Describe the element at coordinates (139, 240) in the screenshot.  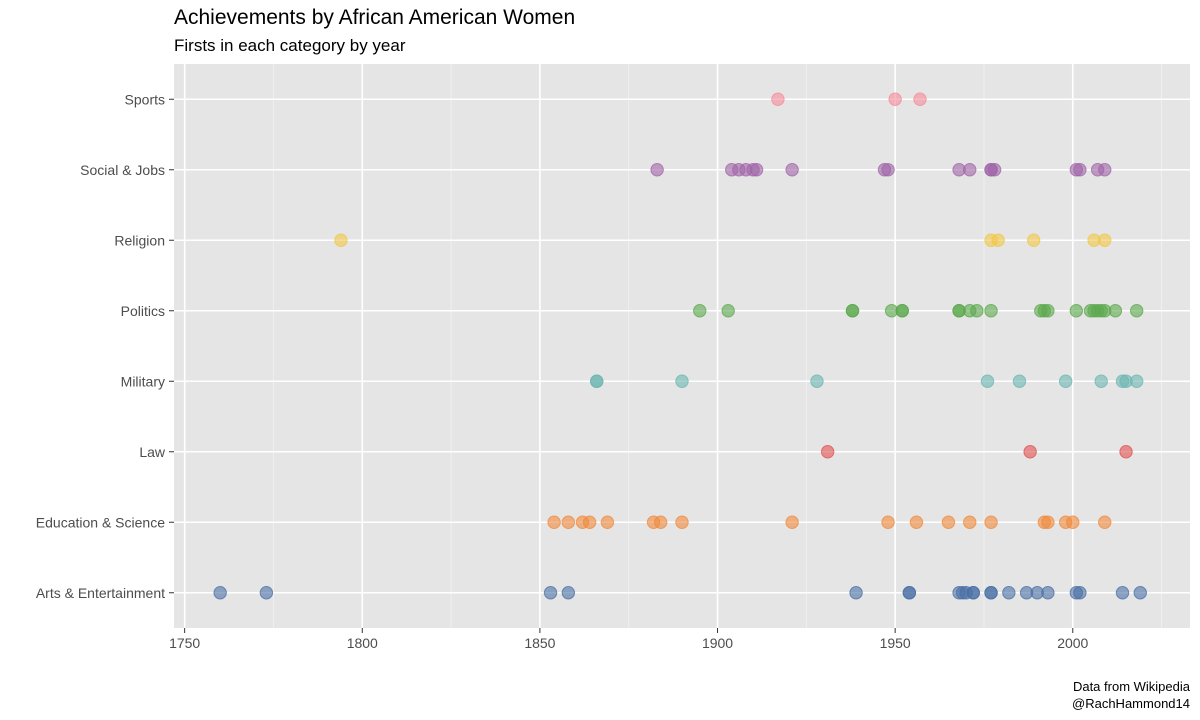
I see `y-tick-label: Religion` at that location.